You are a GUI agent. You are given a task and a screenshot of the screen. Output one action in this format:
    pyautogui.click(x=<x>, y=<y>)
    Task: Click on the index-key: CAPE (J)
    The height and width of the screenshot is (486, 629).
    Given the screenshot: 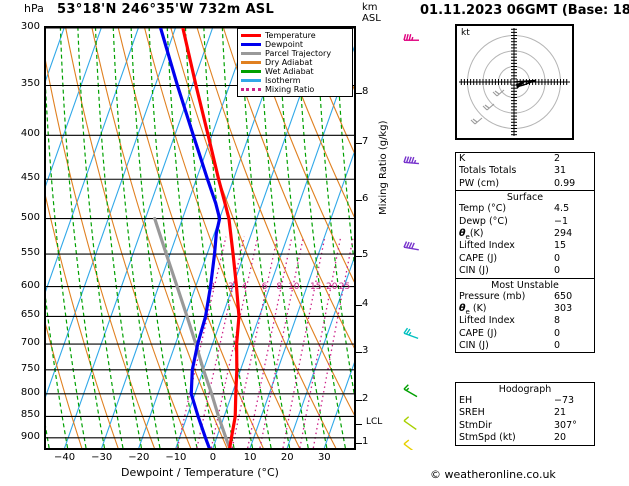 What is the action you would take?
    pyautogui.click(x=478, y=333)
    